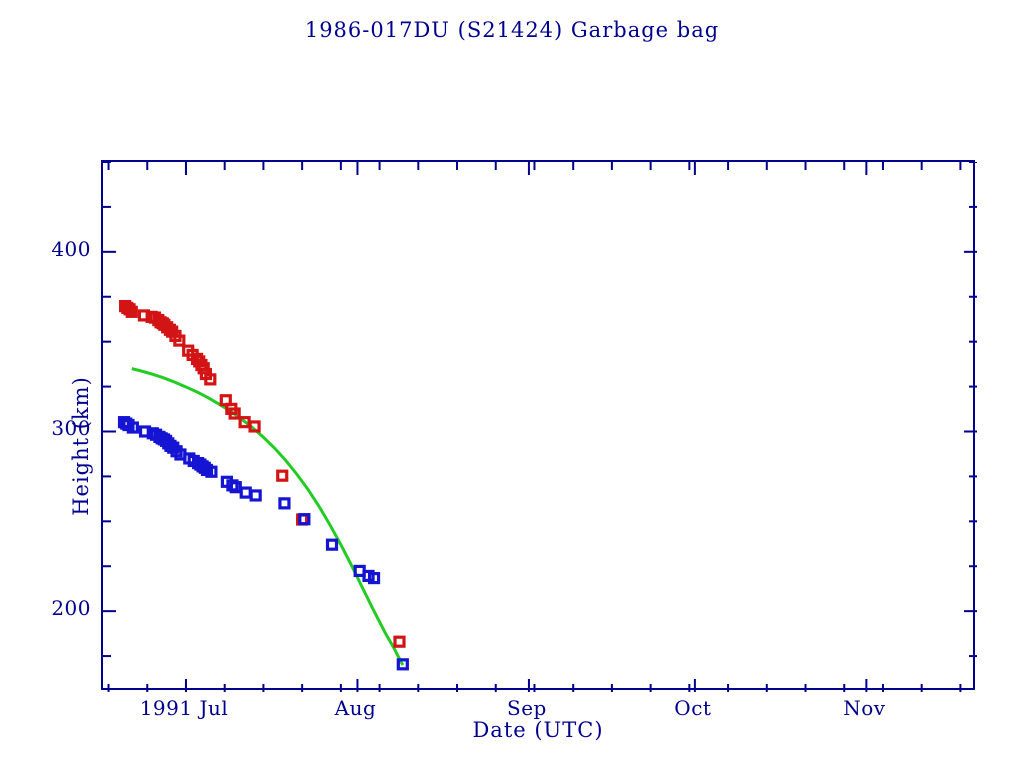 The image size is (1024, 768). Describe the element at coordinates (184, 708) in the screenshot. I see `x-tick-label: 1991 Jul` at that location.